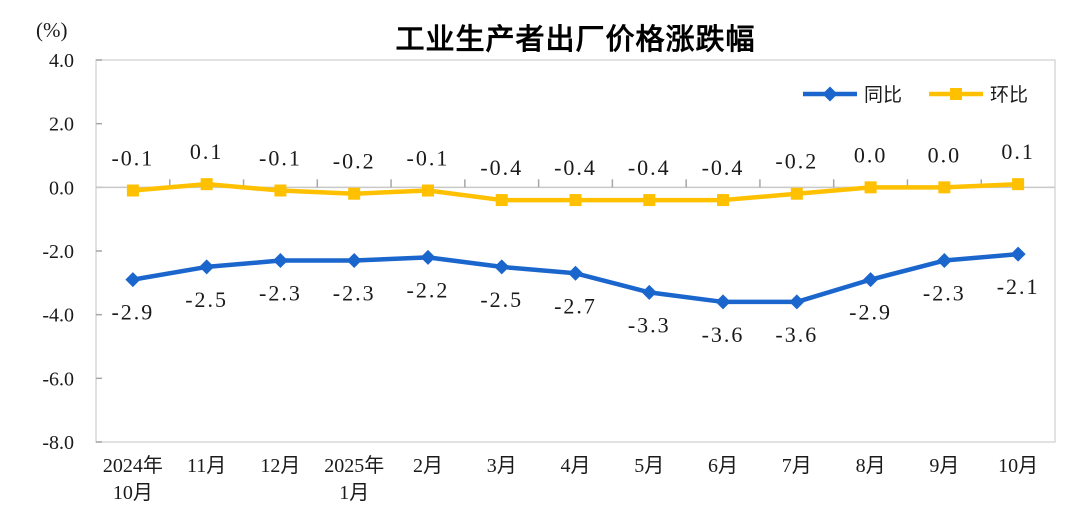 The image size is (1080, 518). I want to click on x-axis-label: 2025年, so click(354, 465).